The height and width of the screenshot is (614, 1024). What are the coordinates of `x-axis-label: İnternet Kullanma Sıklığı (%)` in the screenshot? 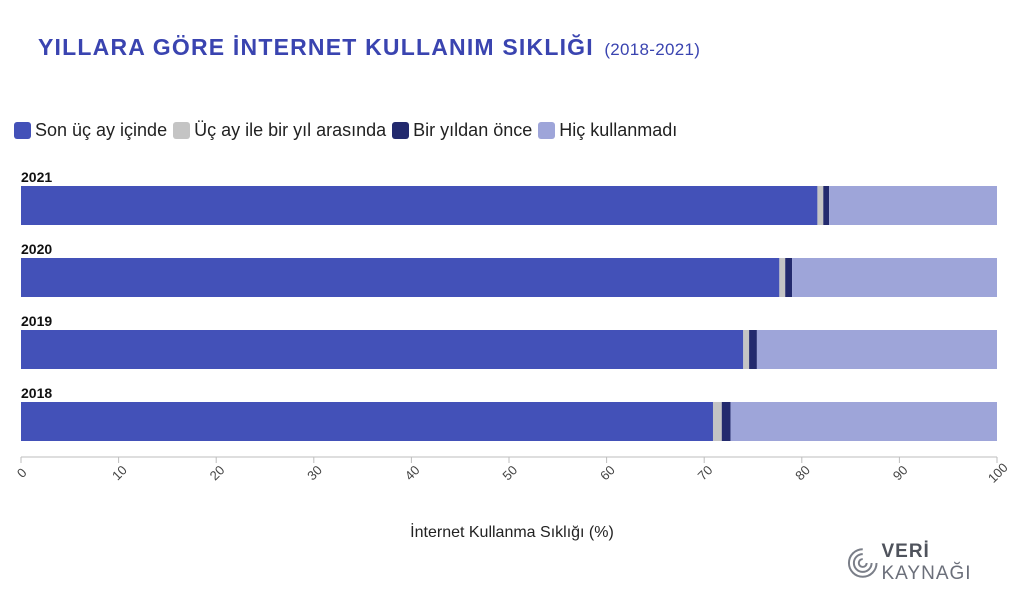 It's located at (512, 532).